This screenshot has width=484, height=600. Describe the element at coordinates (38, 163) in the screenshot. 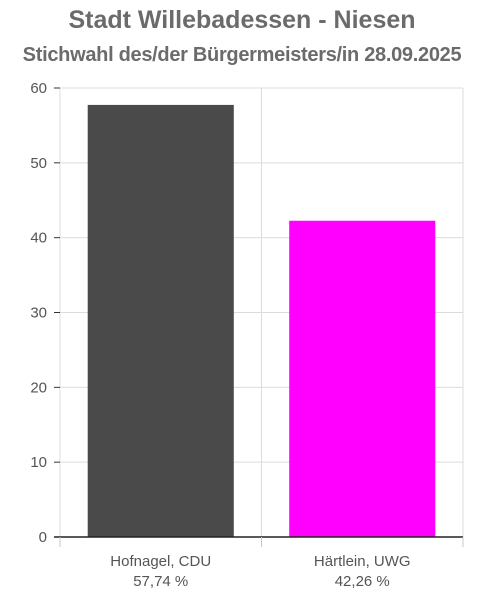

I see `y-tick-label: 50` at that location.